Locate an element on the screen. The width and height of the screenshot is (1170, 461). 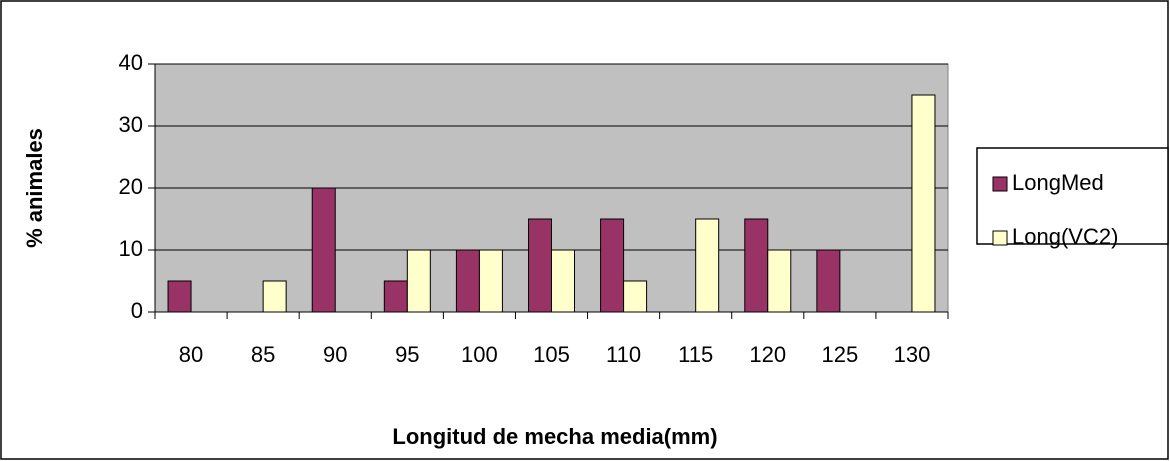
y-tick-label: 0 is located at coordinates (137, 310).